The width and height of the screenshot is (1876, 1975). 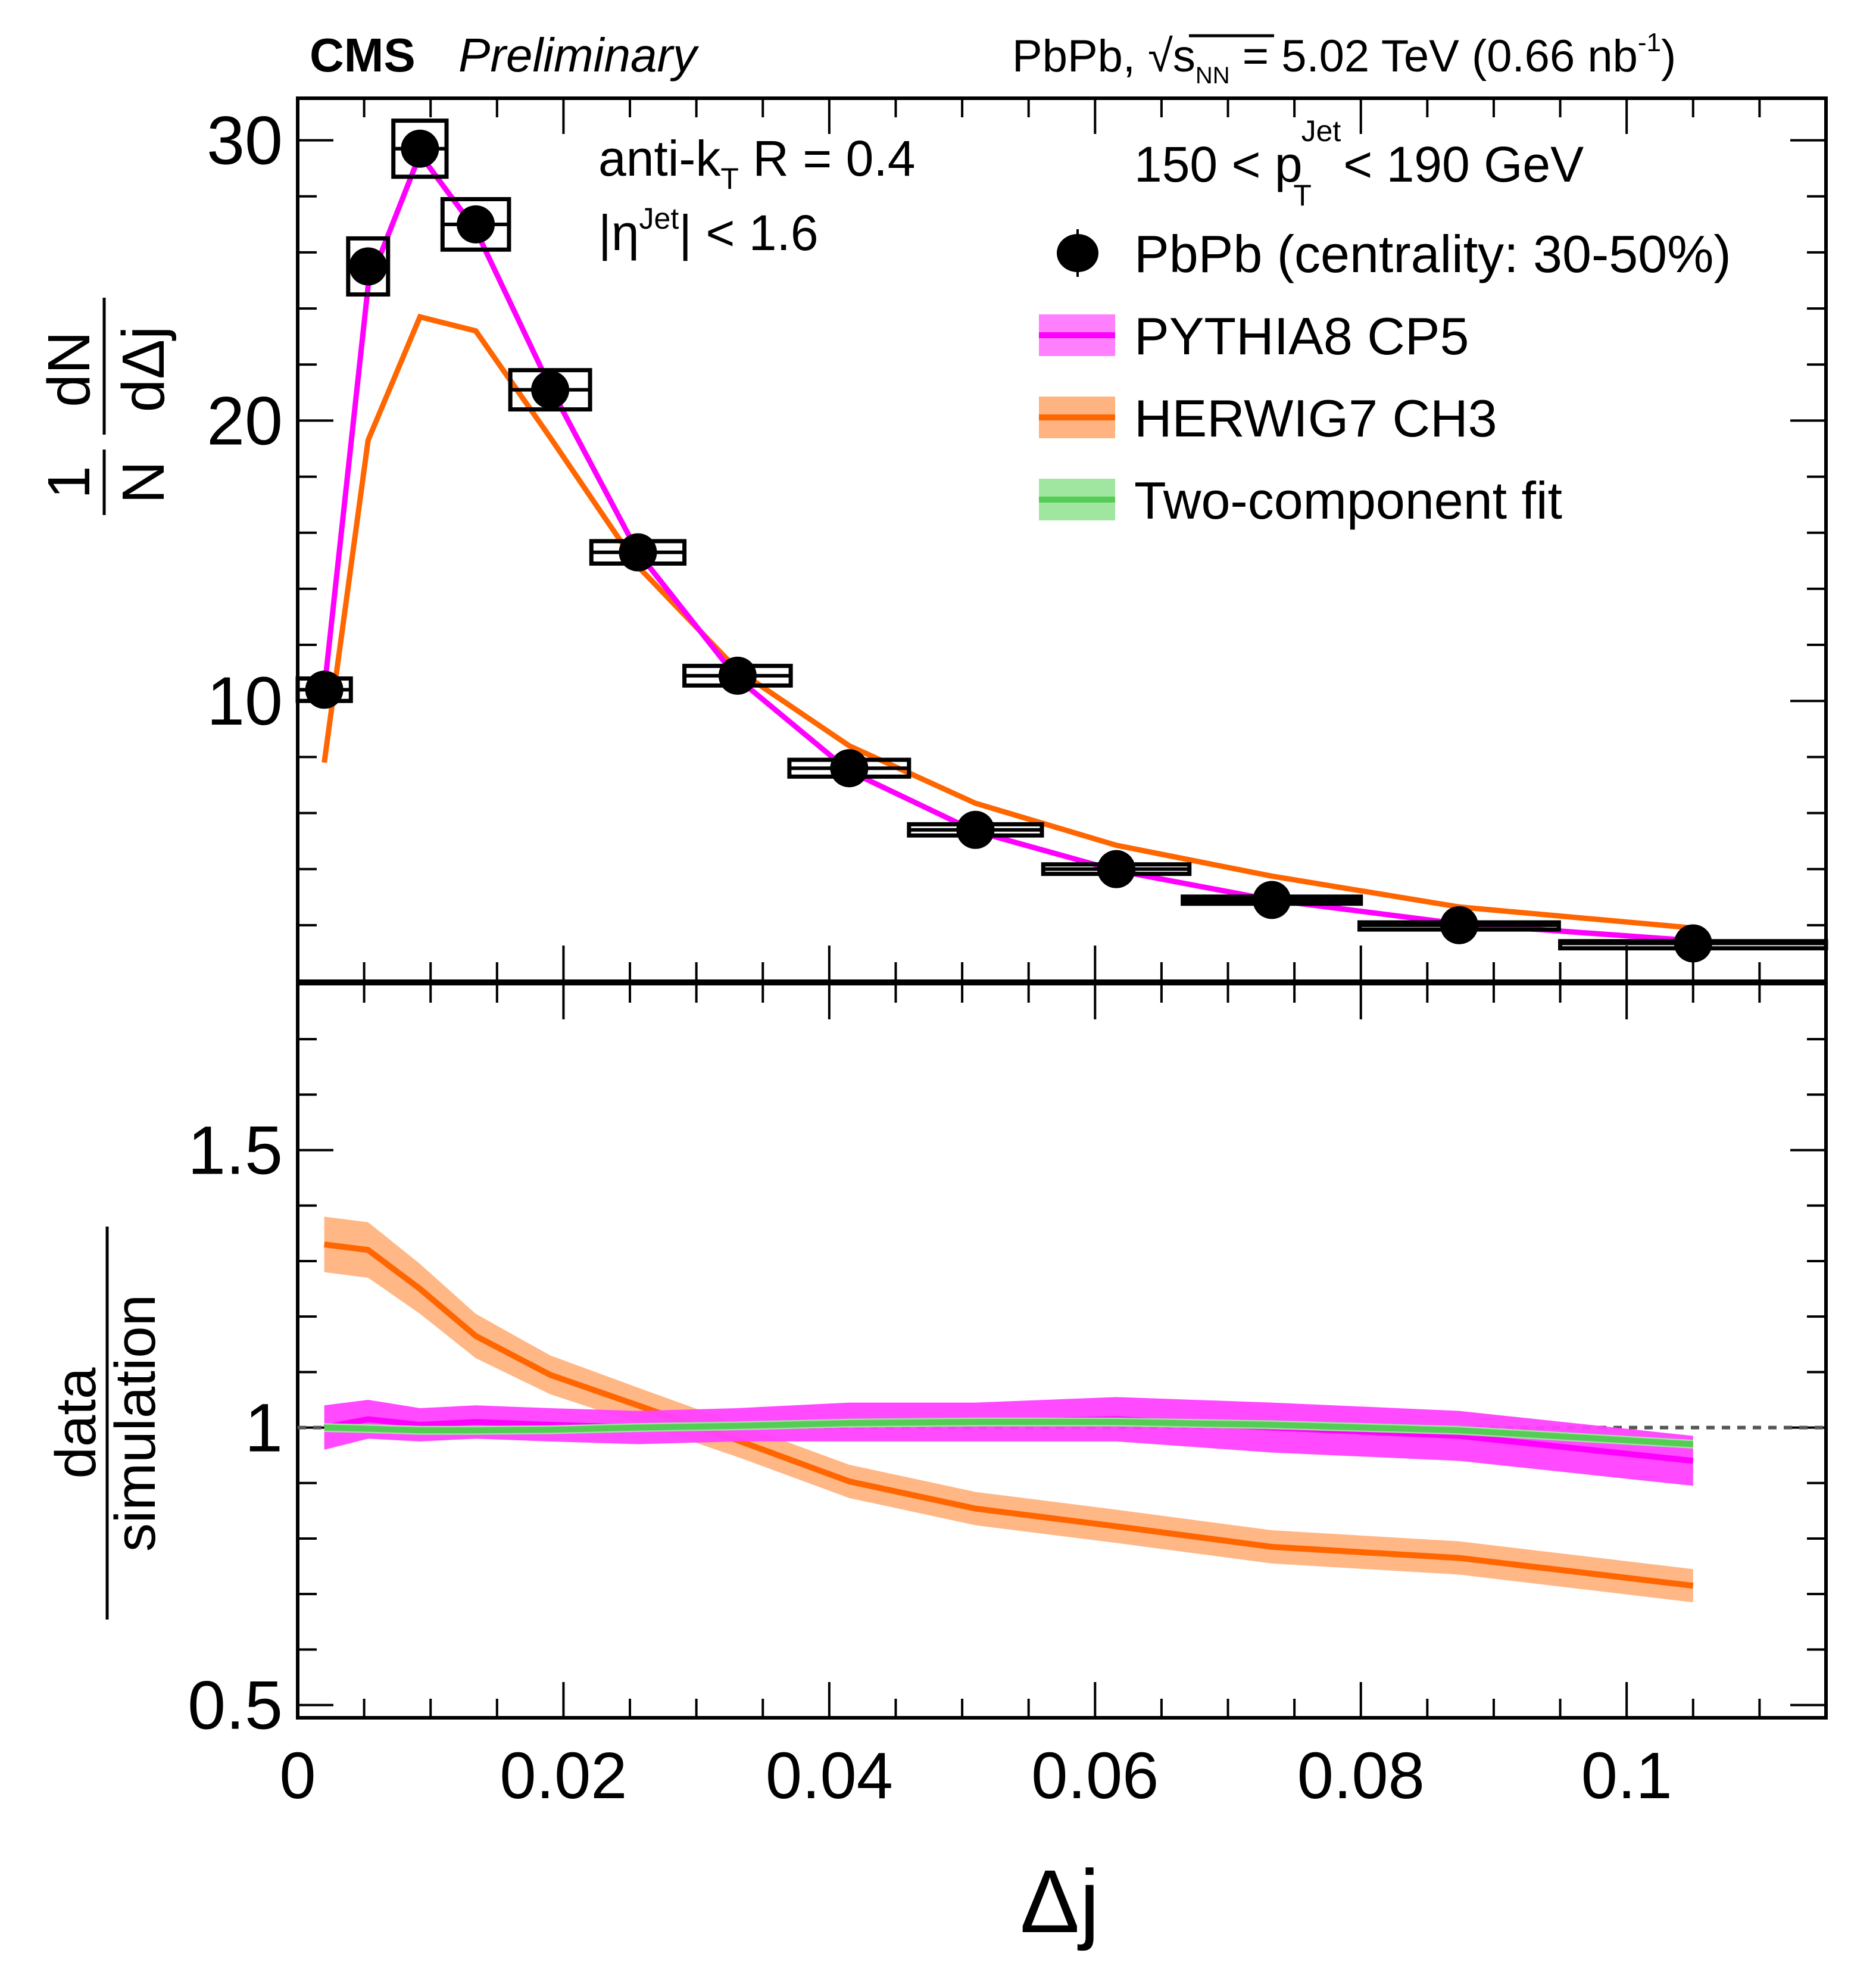 What do you see at coordinates (76, 1422) in the screenshot?
I see `ratio-title-num: data` at bounding box center [76, 1422].